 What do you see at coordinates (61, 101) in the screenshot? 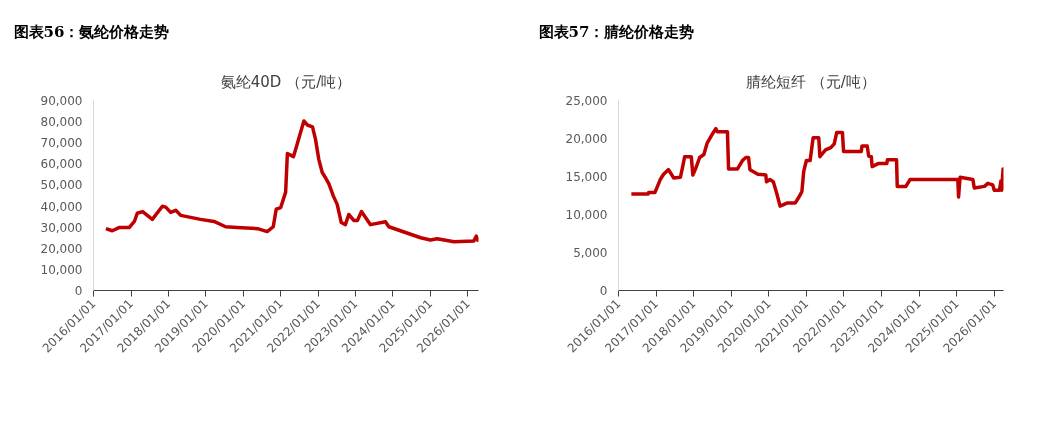
I see `y-tick-label: 90,000` at bounding box center [61, 101].